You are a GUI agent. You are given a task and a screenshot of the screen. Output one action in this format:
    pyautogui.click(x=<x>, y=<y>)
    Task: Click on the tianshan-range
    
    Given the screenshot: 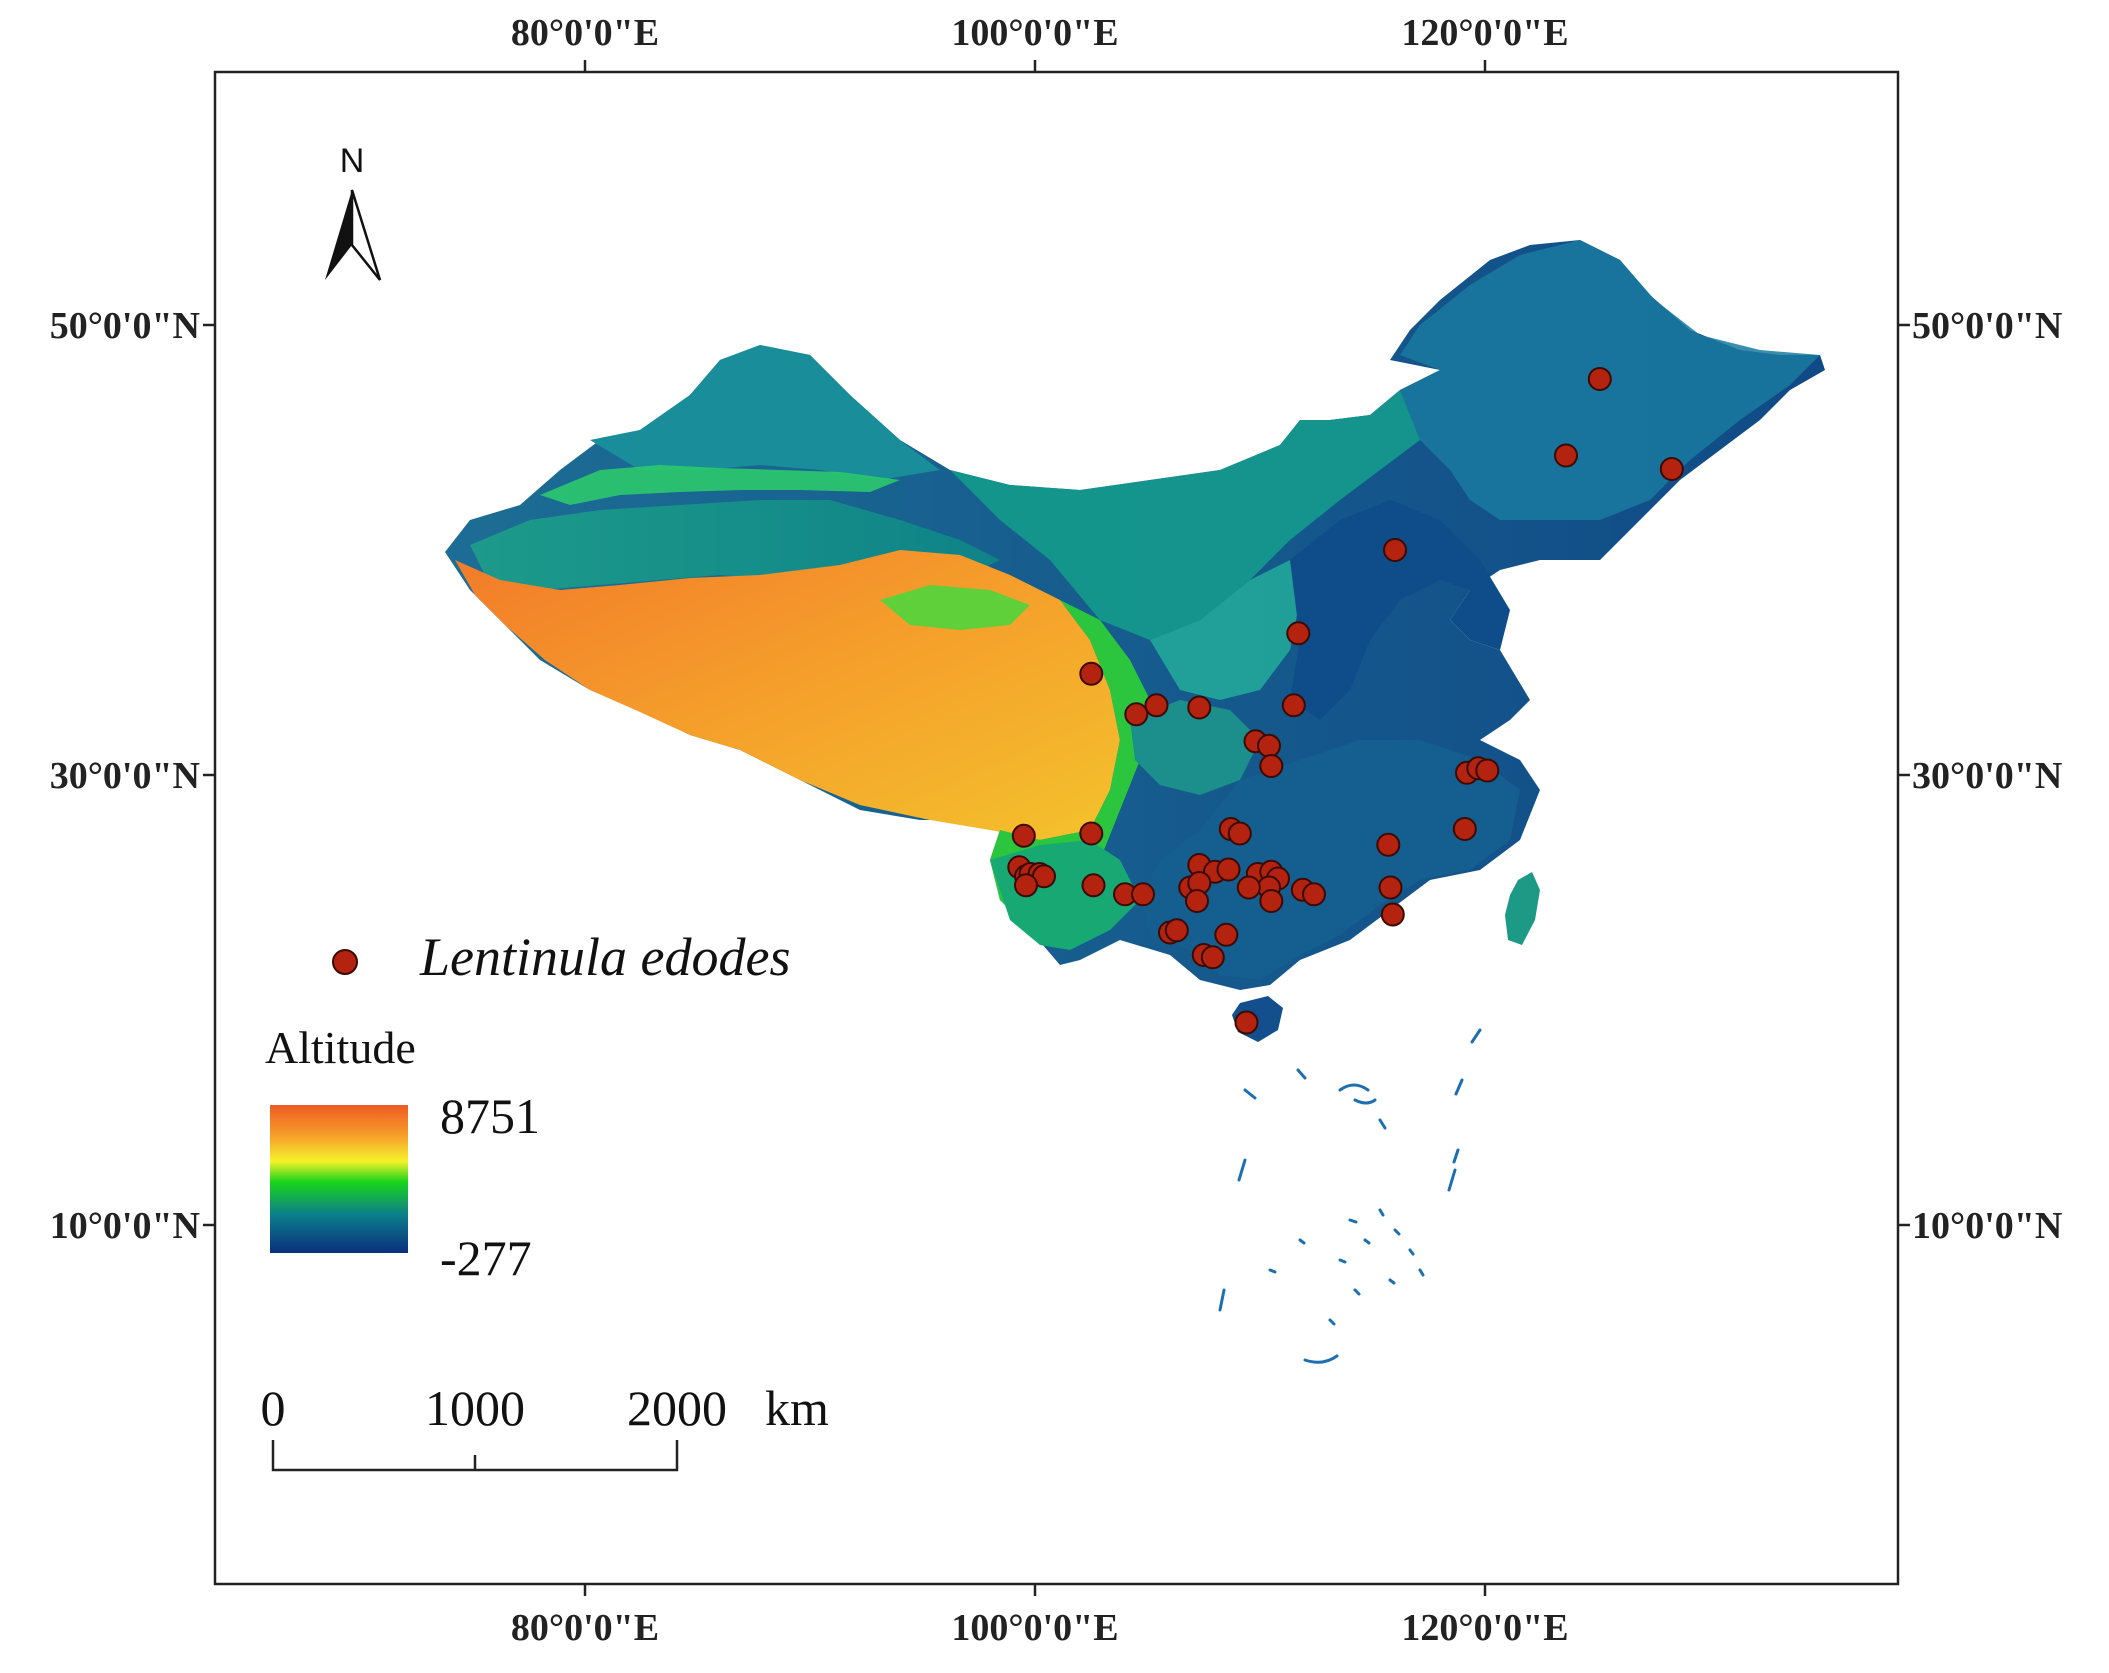 What is the action you would take?
    pyautogui.click(x=720, y=485)
    